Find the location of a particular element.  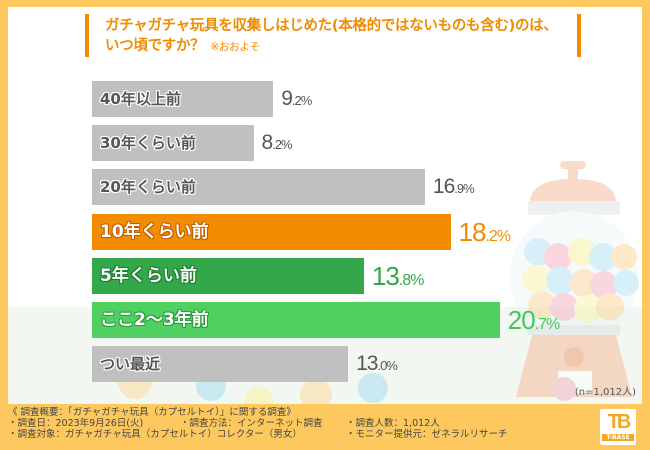

chart-title-line2: いつ頃ですか？ ※おおよそ is located at coordinates (341, 46).